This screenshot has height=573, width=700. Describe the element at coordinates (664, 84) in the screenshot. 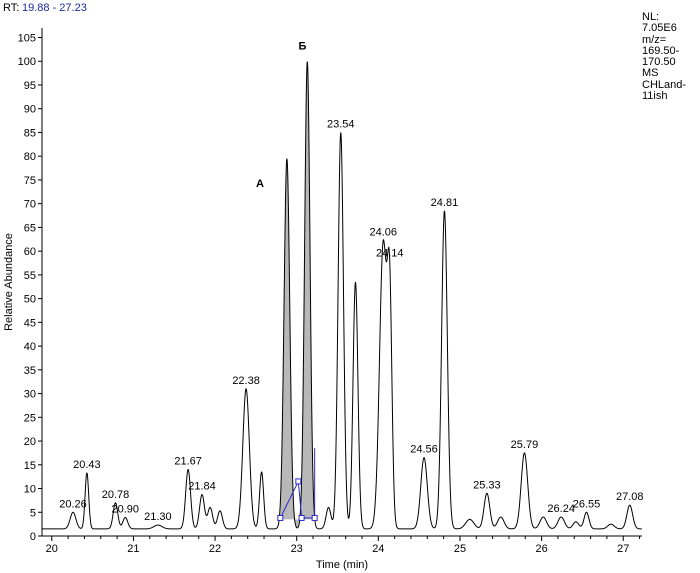

I see `info-line: CHLand-` at that location.